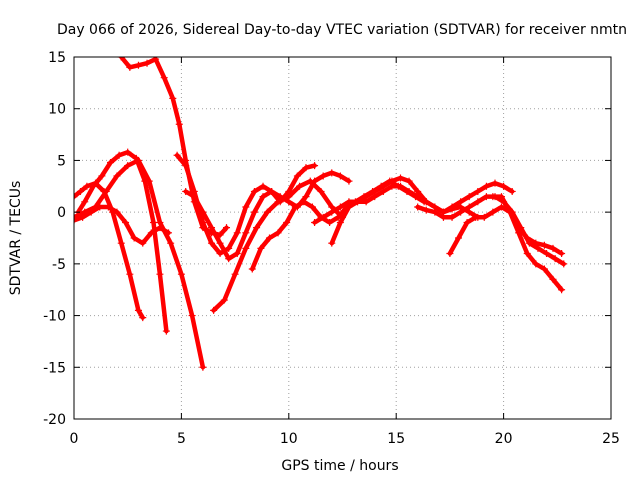 The width and height of the screenshot is (640, 480). What do you see at coordinates (504, 439) in the screenshot?
I see `x-tick-label: 20` at bounding box center [504, 439].